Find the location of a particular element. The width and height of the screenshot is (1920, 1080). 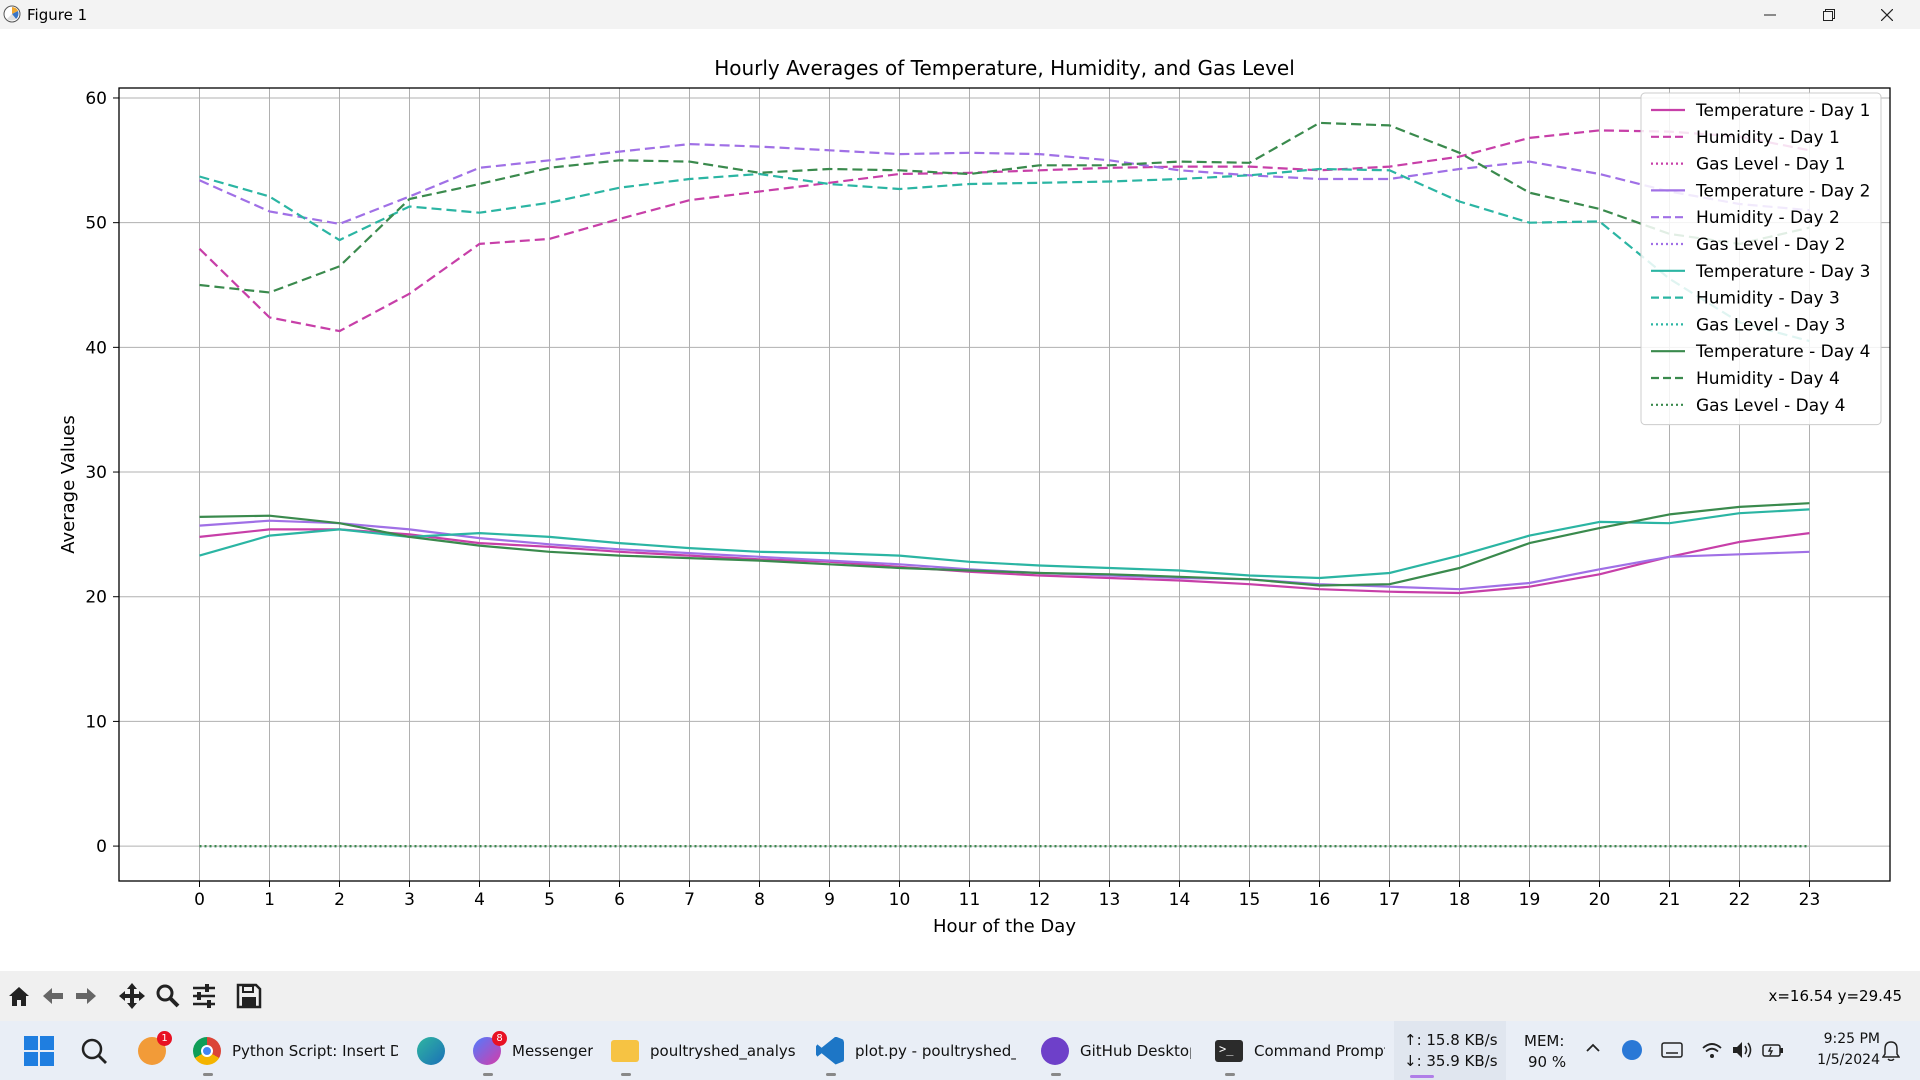

x-tick-label: 22 is located at coordinates (1740, 900).